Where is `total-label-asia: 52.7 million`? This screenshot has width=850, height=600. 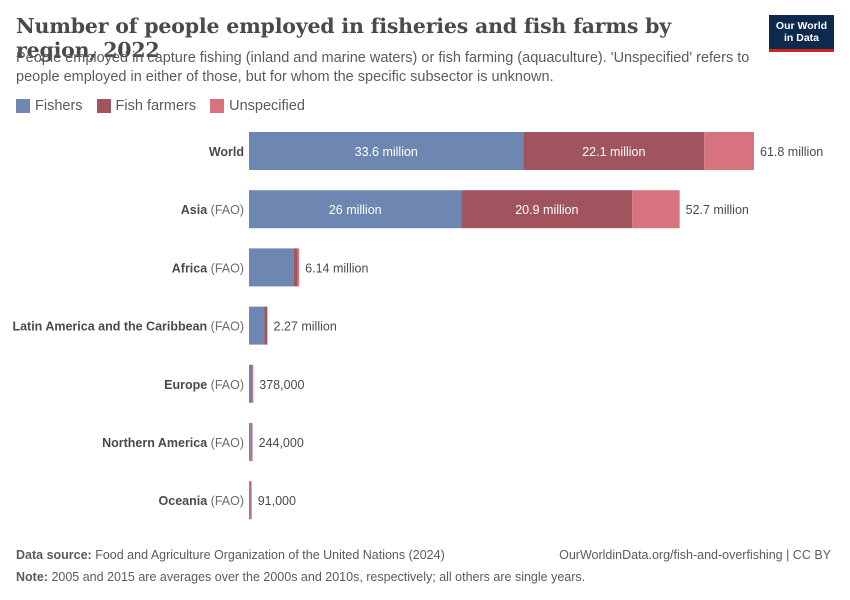
total-label-asia: 52.7 million is located at coordinates (717, 210).